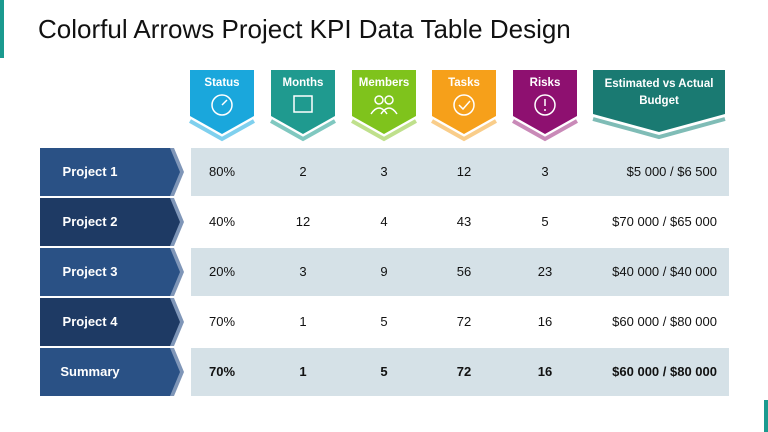 This screenshot has height=432, width=768. What do you see at coordinates (222, 221) in the screenshot?
I see `table-cell: 40%` at bounding box center [222, 221].